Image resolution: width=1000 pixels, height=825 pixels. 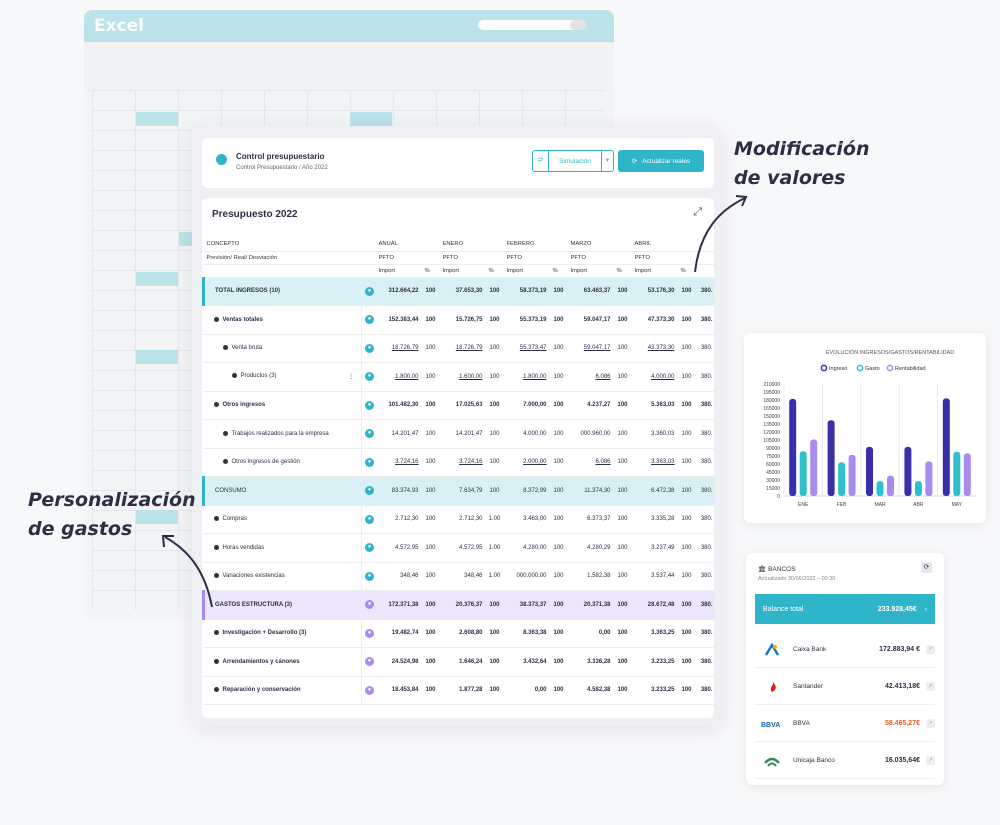 I want to click on value-cell: 1.600,00, so click(x=462, y=377).